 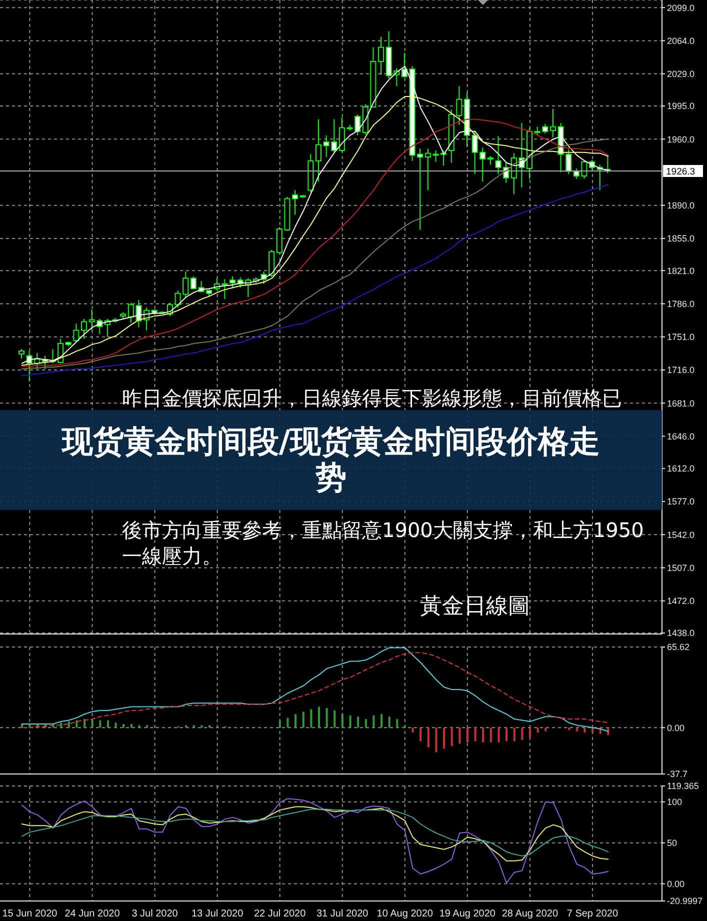 I want to click on y-tick-label: 1855.0, so click(x=681, y=239).